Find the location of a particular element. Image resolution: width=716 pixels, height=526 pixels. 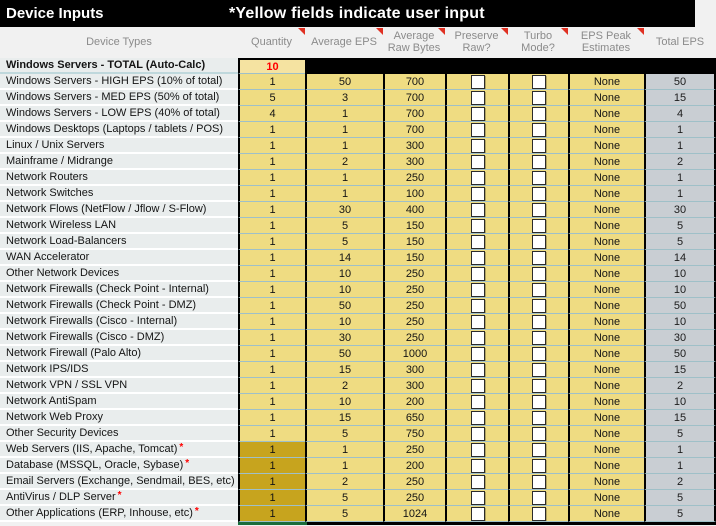

average-eps-cell: 14 is located at coordinates (344, 258).